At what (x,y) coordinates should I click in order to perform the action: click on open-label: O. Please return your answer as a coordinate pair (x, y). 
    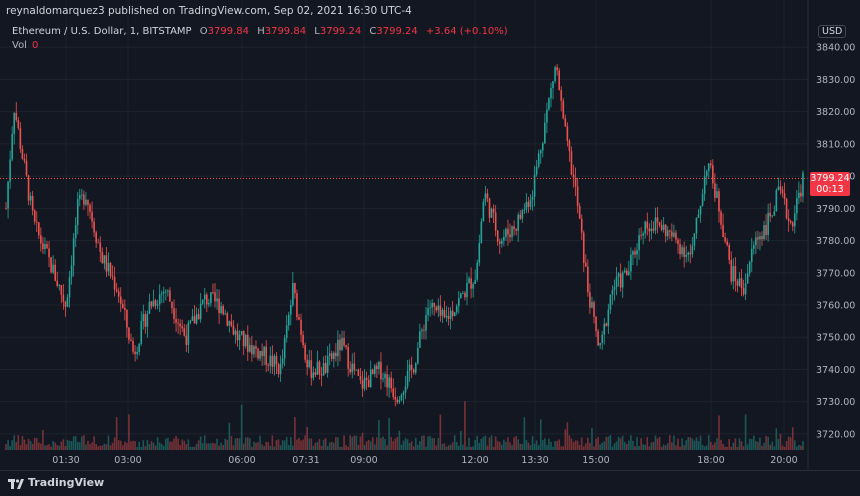
    Looking at the image, I should click on (203, 31).